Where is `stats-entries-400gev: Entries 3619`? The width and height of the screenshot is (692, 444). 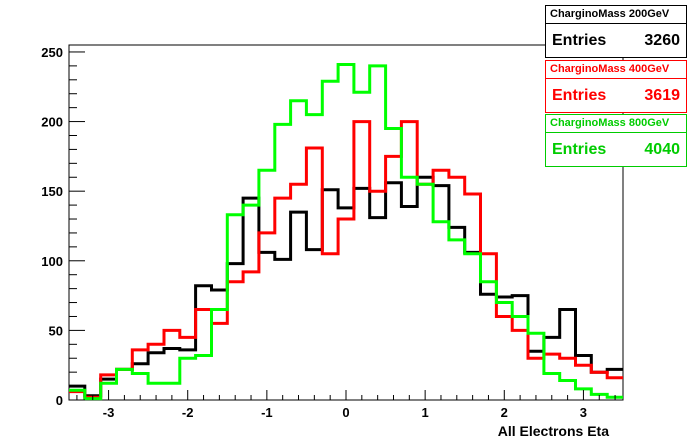 stats-entries-400gev: Entries 3619 is located at coordinates (616, 95).